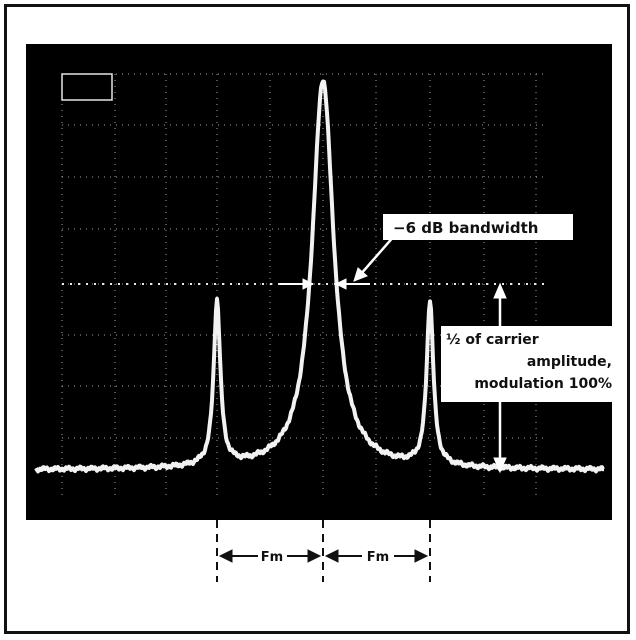 The image size is (636, 640). I want to click on bandwidth-pointer, so click(374, 258).